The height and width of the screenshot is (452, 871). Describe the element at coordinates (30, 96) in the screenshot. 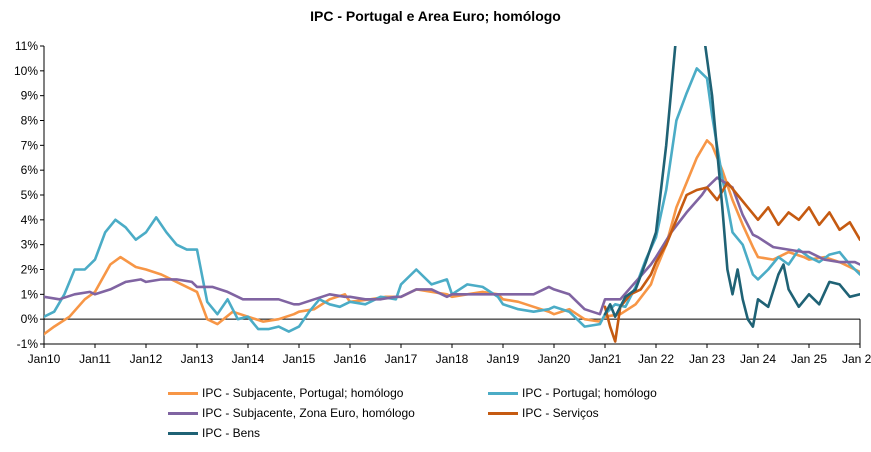

I see `y-tick-label: 9%` at that location.